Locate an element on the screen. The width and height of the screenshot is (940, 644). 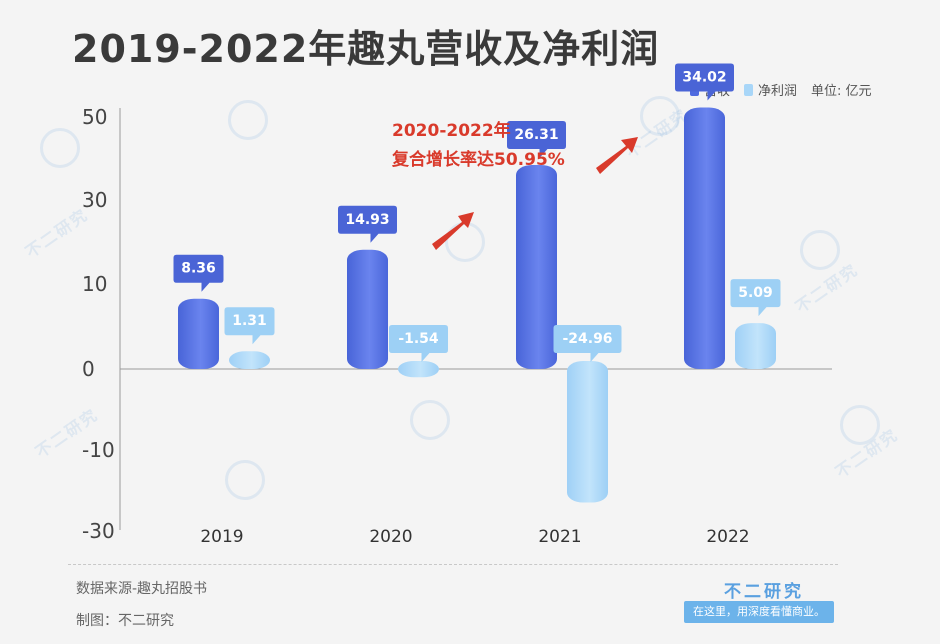
x-tick-label: 2019 is located at coordinates (221, 537).